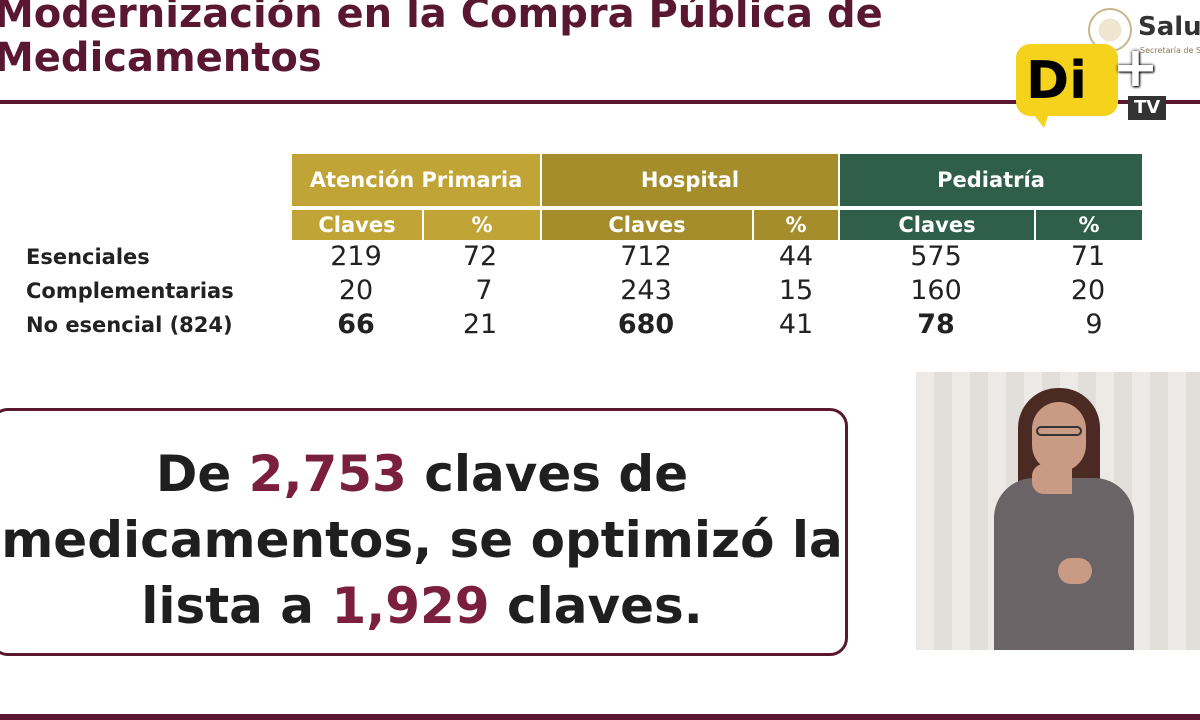  Describe the element at coordinates (1170, 50) in the screenshot. I see `salud-logo-subtext: Secretaría de Salud` at that location.